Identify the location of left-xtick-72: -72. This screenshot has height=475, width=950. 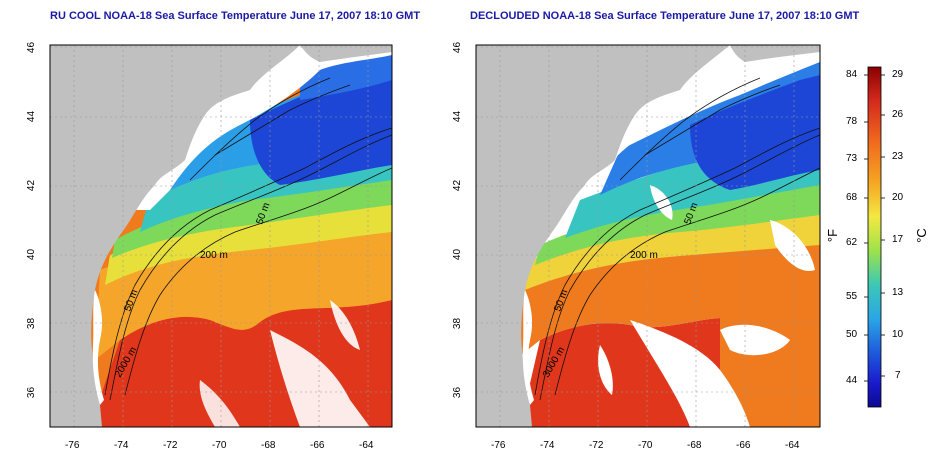
(170, 445).